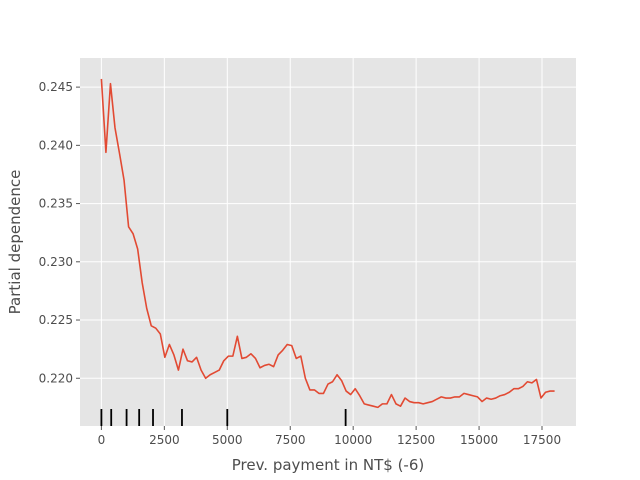  Describe the element at coordinates (56, 87) in the screenshot. I see `y-tick-label: 0.245` at that location.